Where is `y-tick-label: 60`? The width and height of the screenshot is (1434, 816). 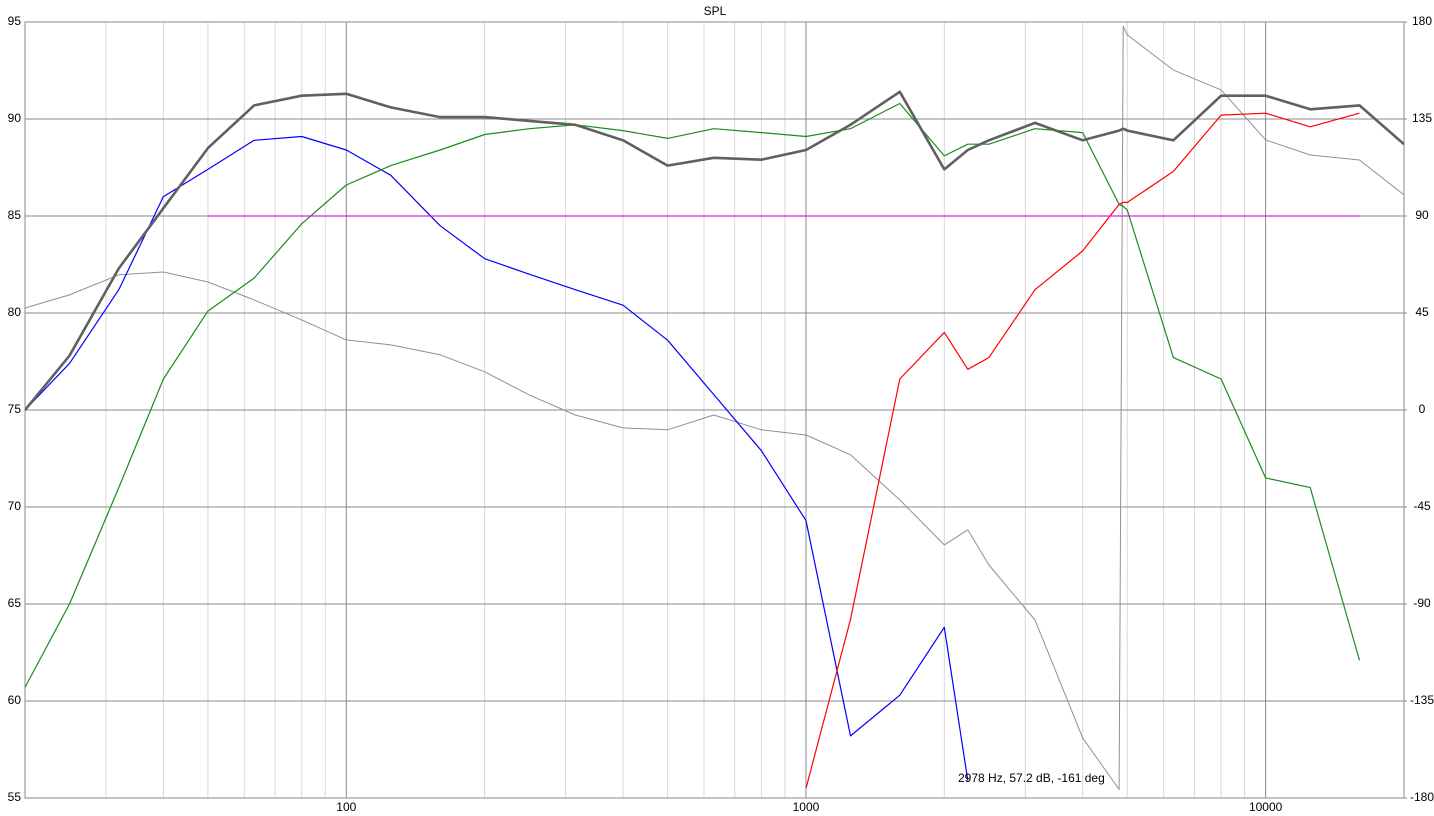 y-tick-label: 60 is located at coordinates (15, 700).